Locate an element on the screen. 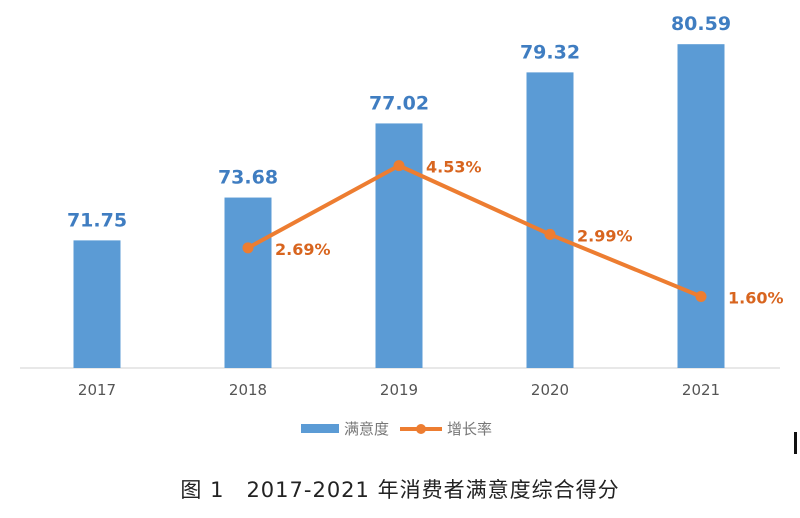 Image resolution: width=800 pixels, height=518 pixels. x-tick-label-2018: 2018 is located at coordinates (248, 390).